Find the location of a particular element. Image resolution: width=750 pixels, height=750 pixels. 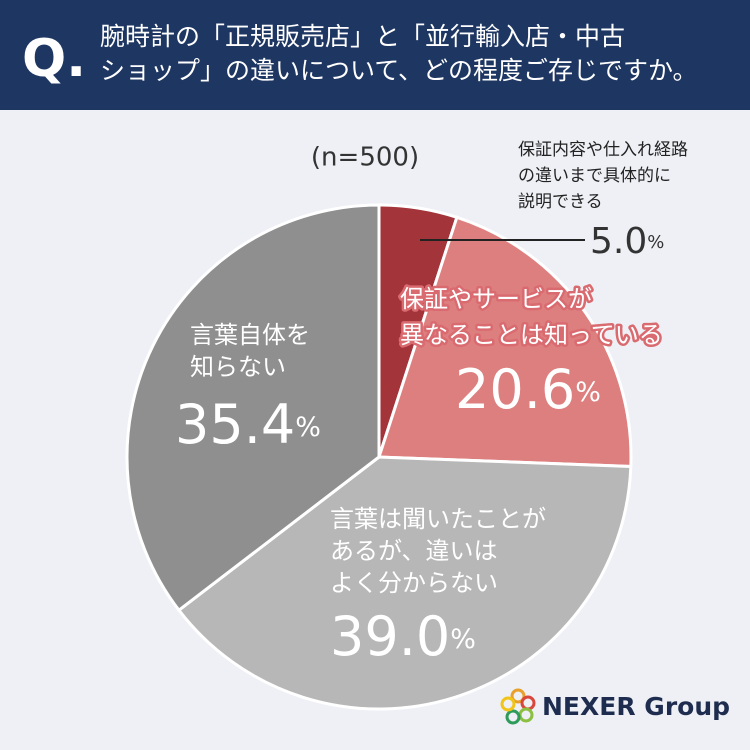

category-label: 保証内容や仕入れ経路の違いまで具体的に説明できる is located at coordinates (603, 176).